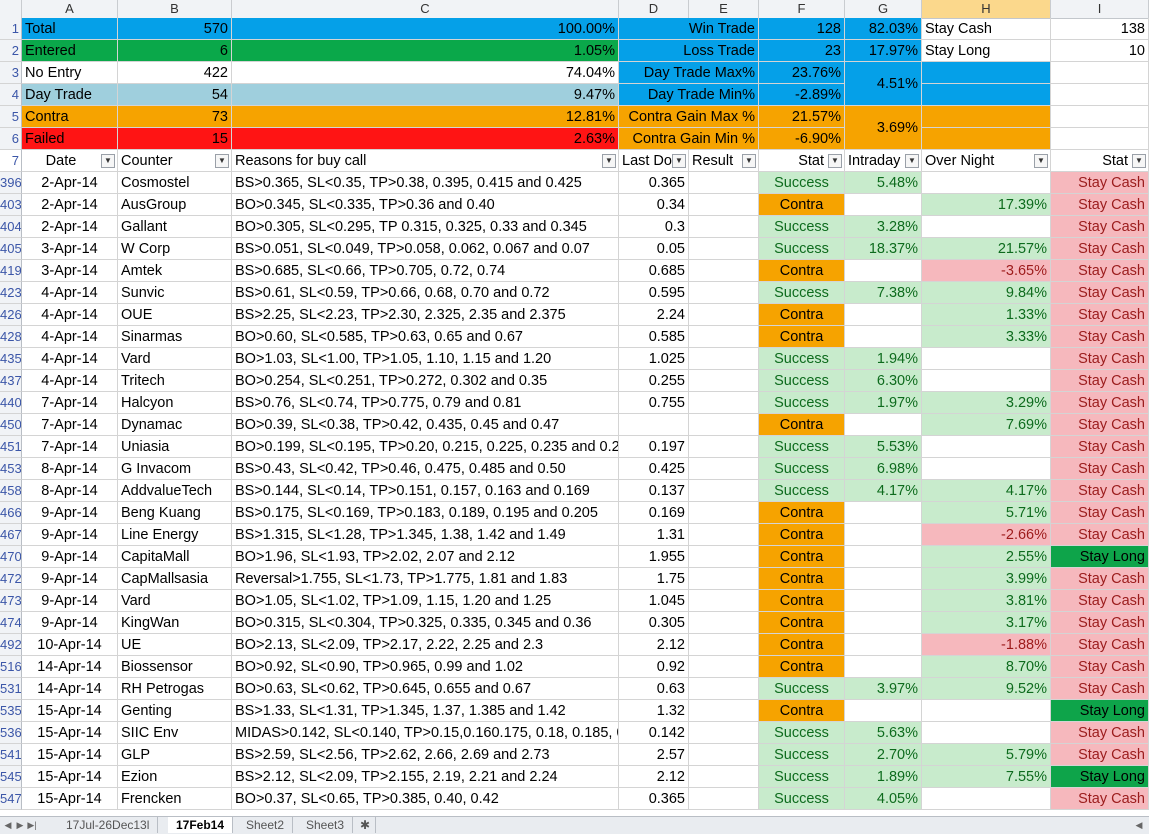  I want to click on stat-percent: 17.97%, so click(883, 51).